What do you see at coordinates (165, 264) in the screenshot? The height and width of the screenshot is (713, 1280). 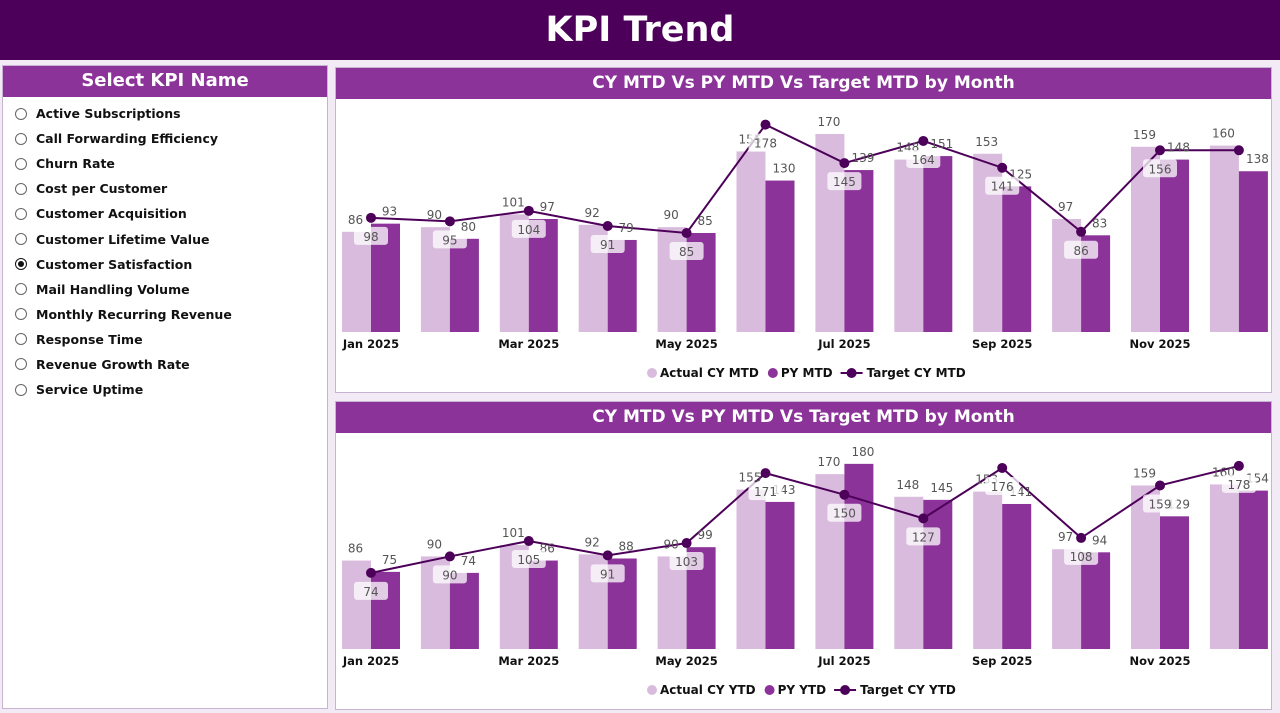 I see `kpi-option: Customer Satisfaction` at bounding box center [165, 264].